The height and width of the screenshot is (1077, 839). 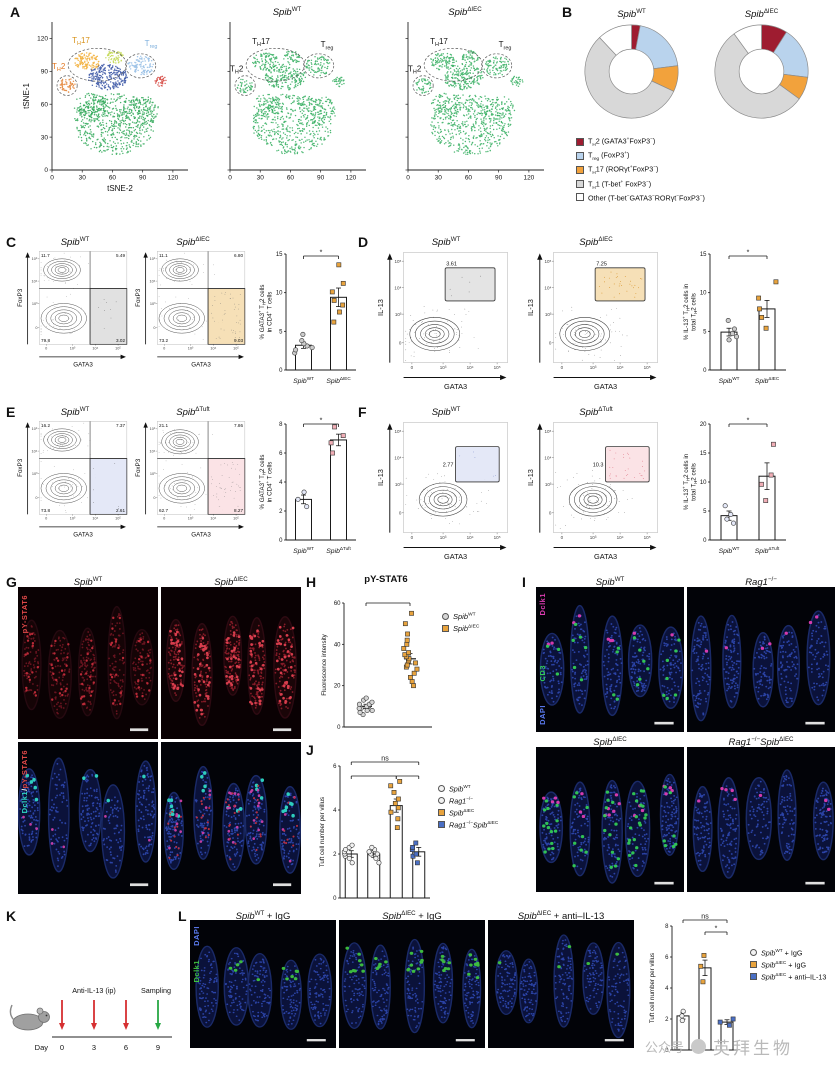 What do you see at coordinates (689, 481) in the screenshot?
I see `svg-text:% IL-13+ TH2 cells intotal TH2: % IL-13+ TH2 cells intotal TH2 cells` at bounding box center [689, 481].